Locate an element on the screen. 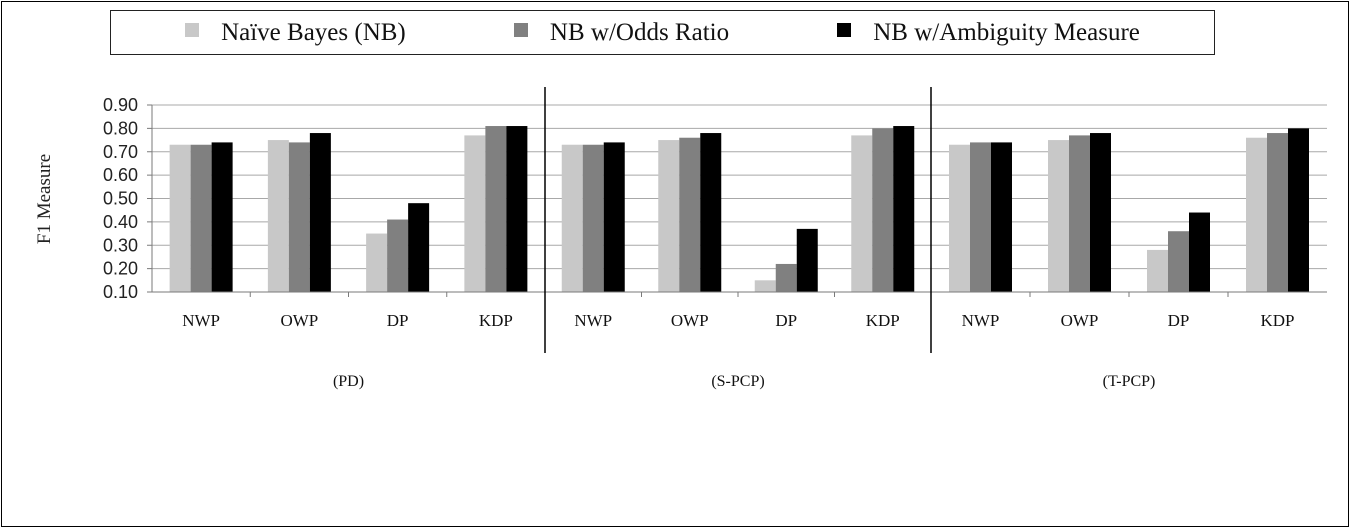 This screenshot has height=531, width=1352. y-tick-label: 0.60 is located at coordinates (120, 175).